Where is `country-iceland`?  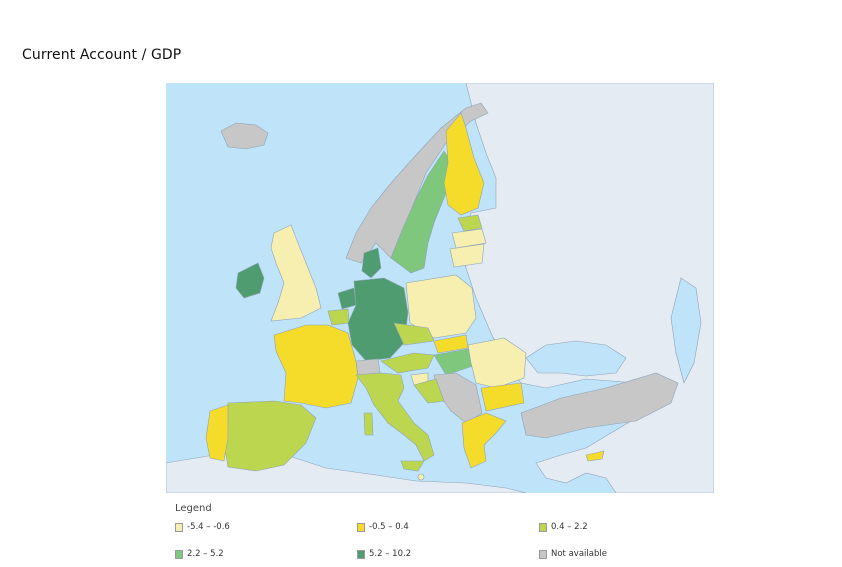 country-iceland is located at coordinates (244, 136).